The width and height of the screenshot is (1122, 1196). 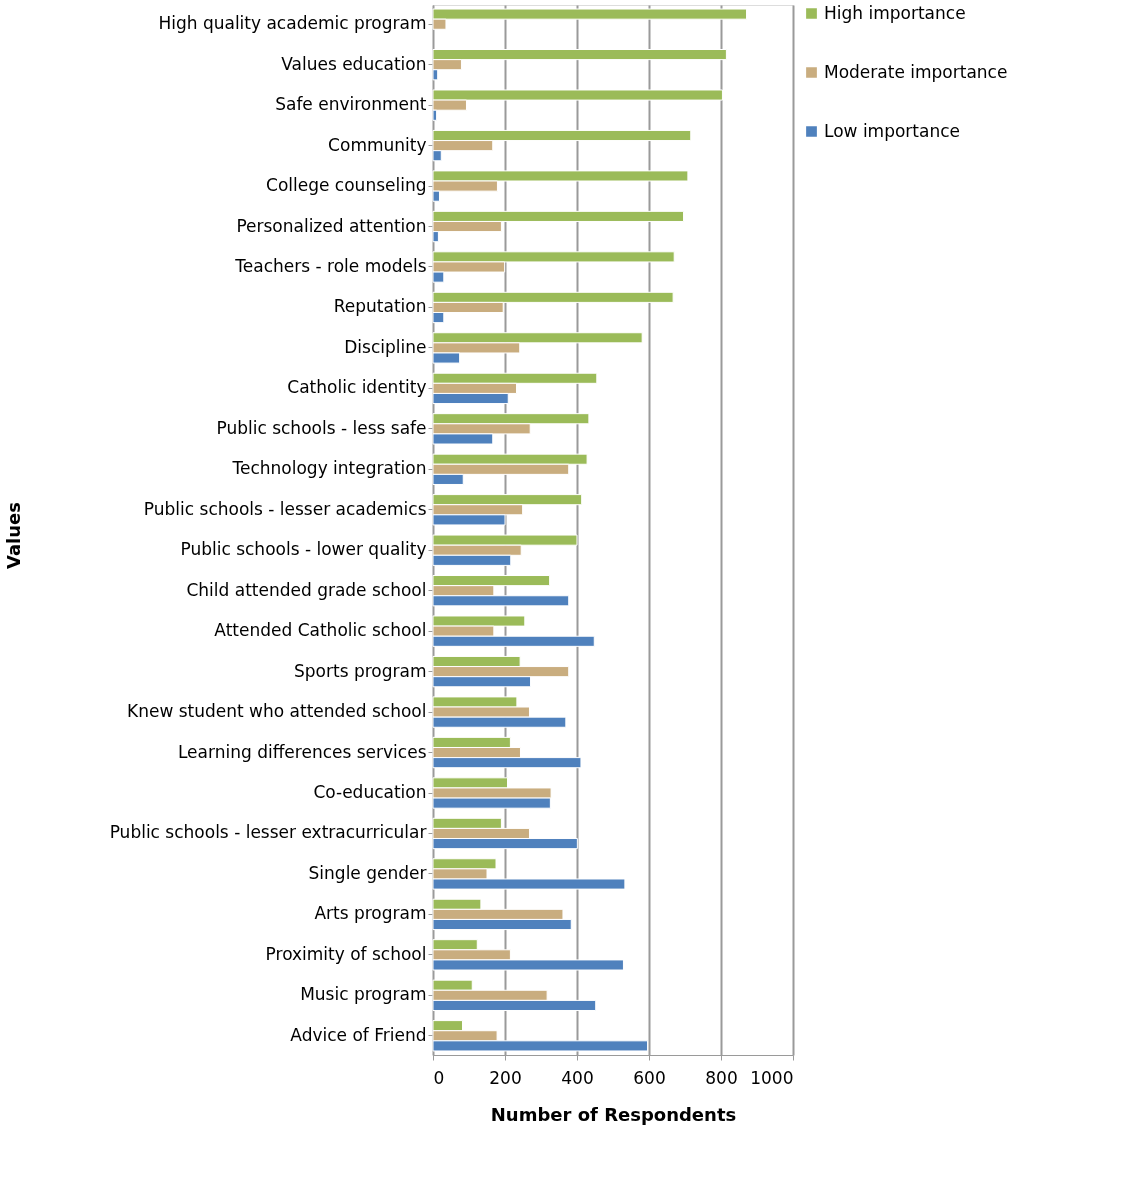 What do you see at coordinates (377, 144) in the screenshot?
I see `y-tick-label: Community` at bounding box center [377, 144].